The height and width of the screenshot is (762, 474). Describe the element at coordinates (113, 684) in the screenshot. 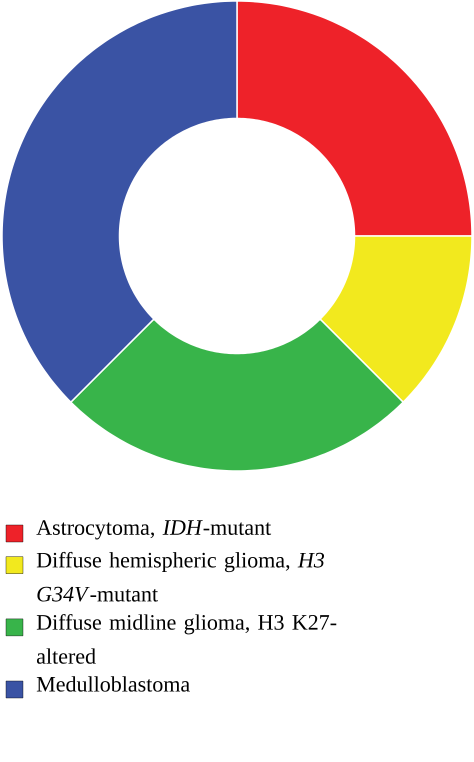

I see `legend-label: Medulloblastoma` at that location.